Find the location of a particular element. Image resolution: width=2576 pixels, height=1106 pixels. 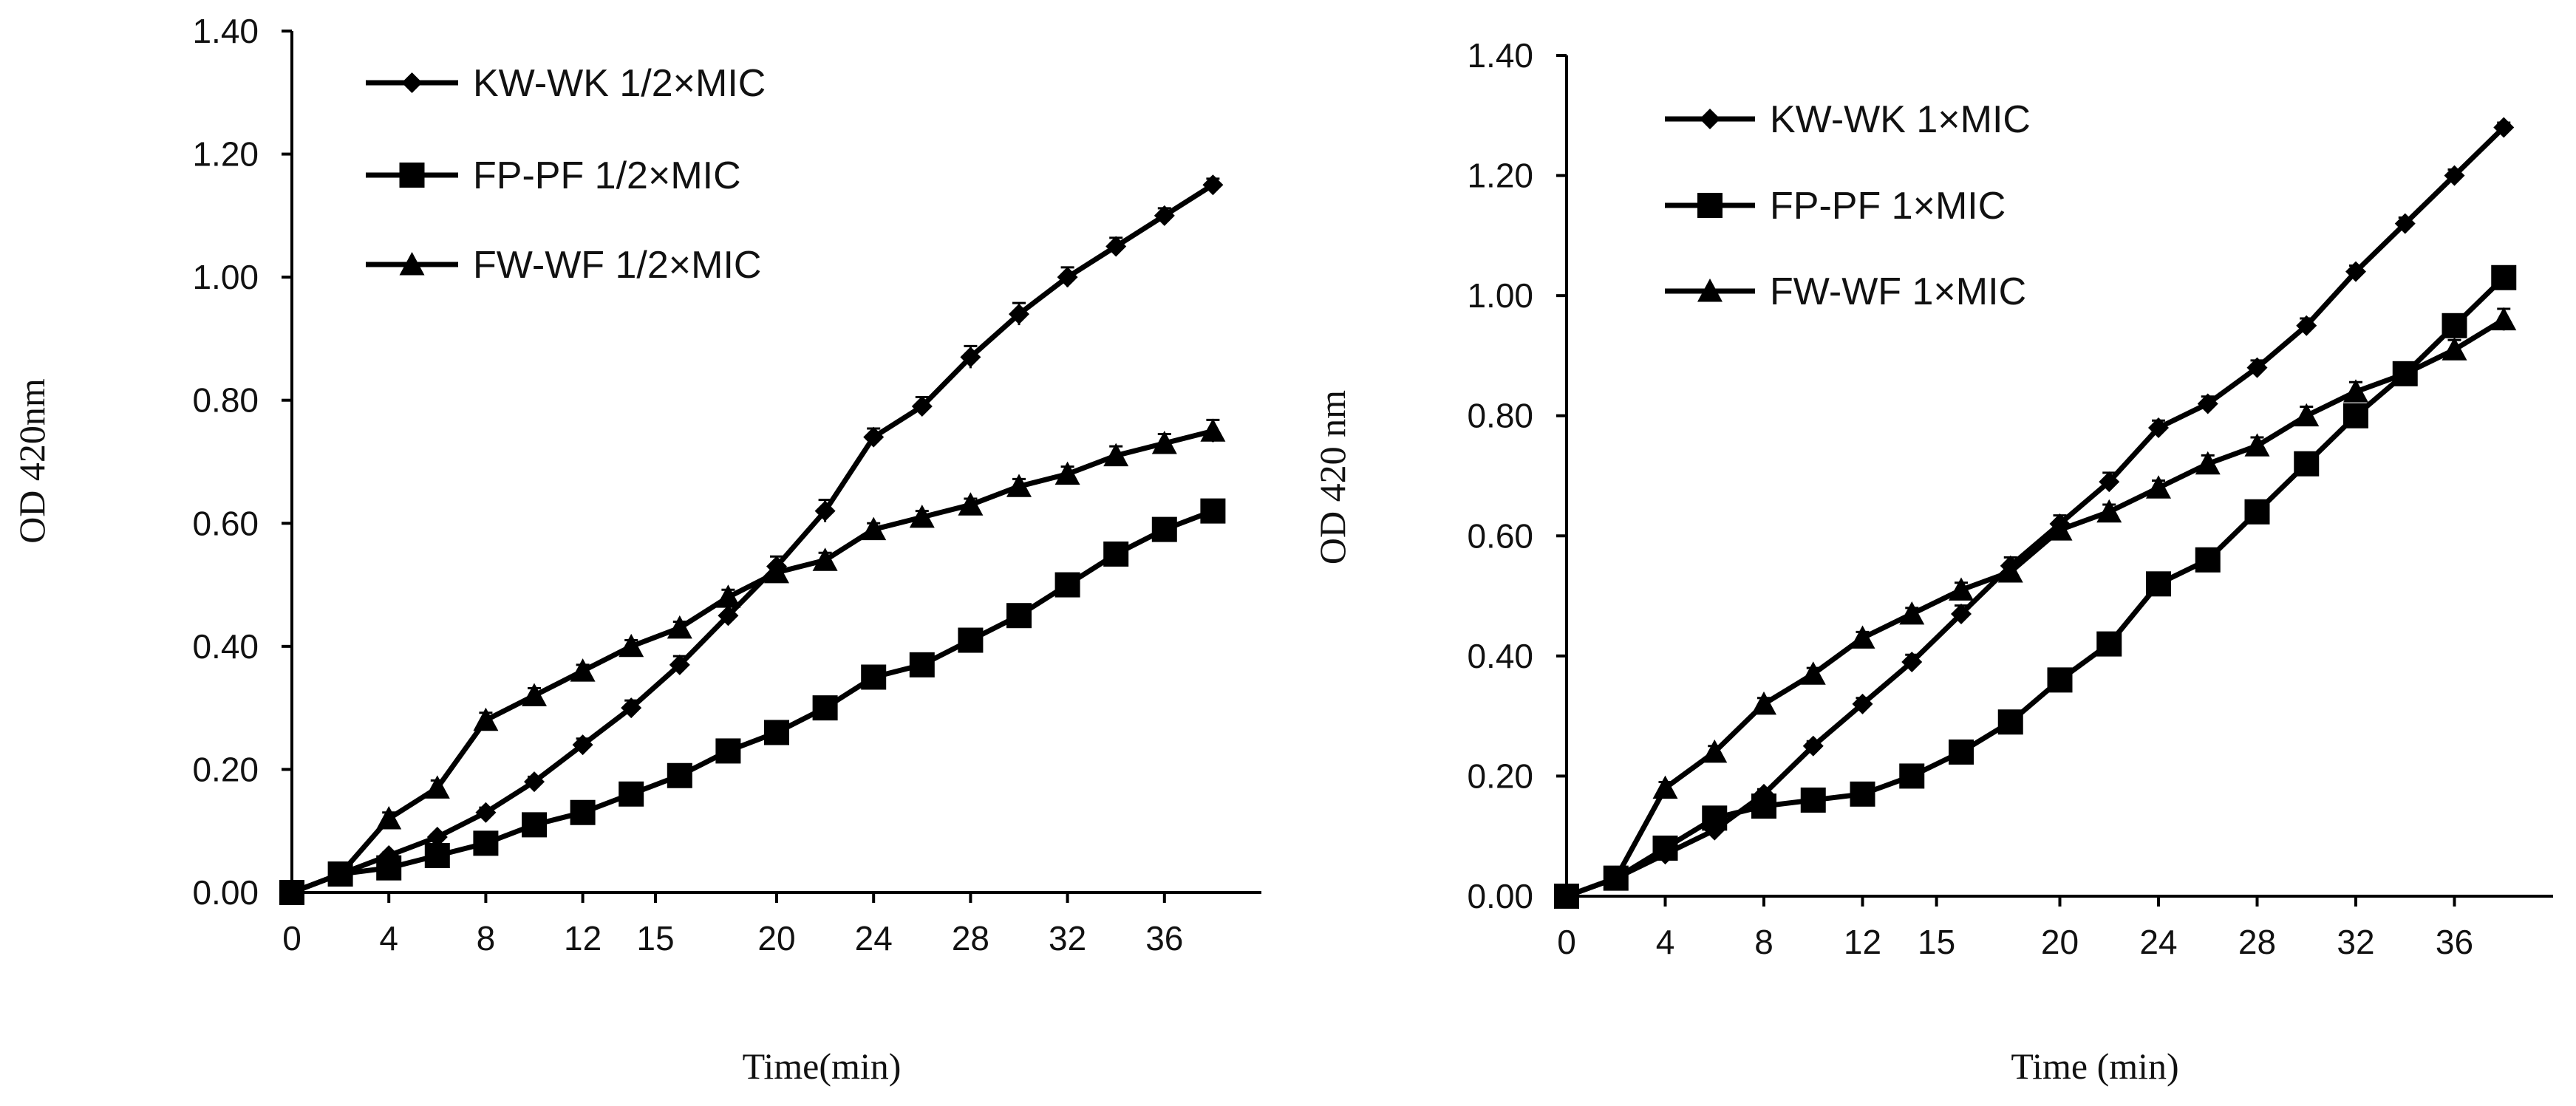

x-tick-label: 20 is located at coordinates (776, 938).